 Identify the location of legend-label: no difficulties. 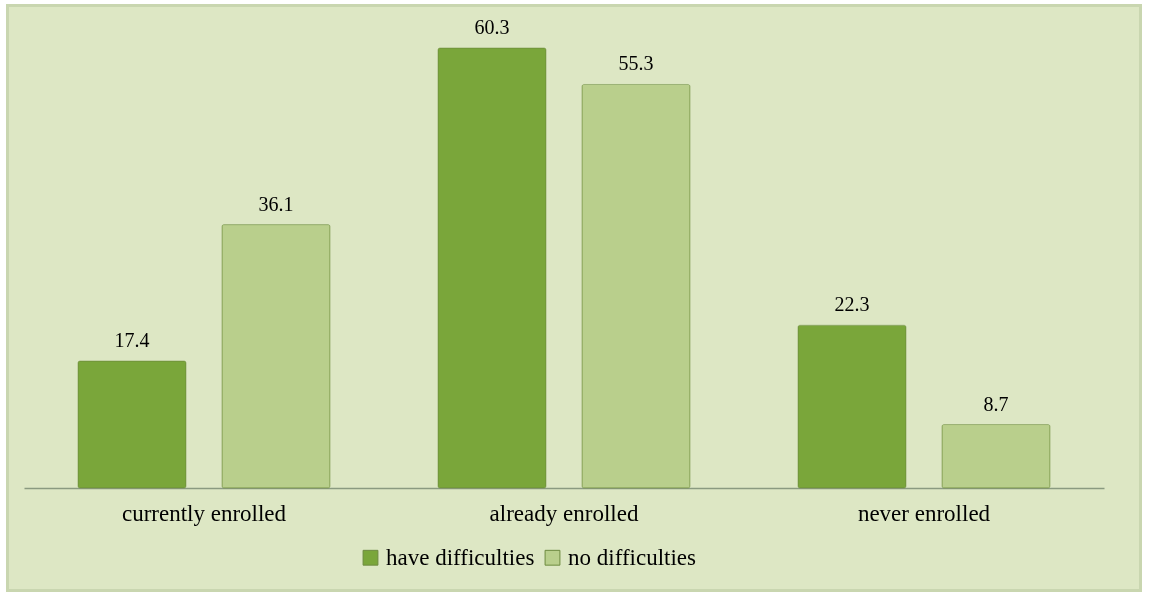
(632, 557).